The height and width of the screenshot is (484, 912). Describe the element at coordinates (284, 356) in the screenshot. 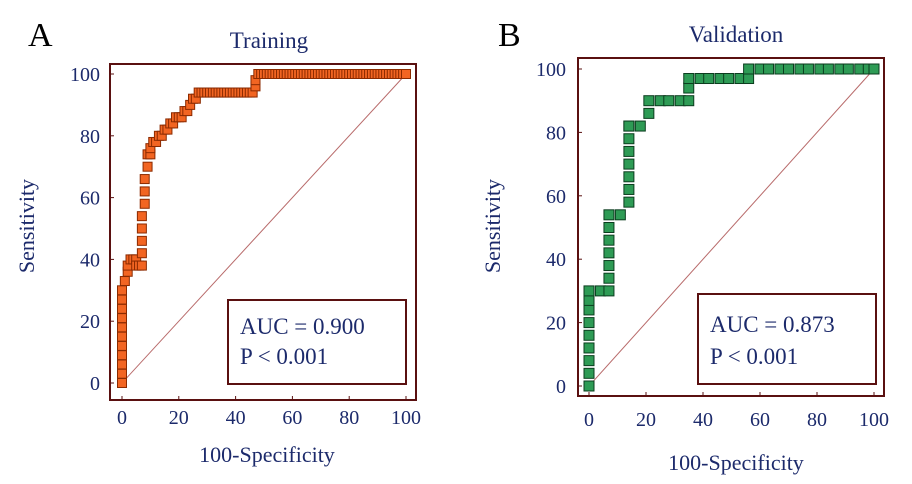

I see `panel-a-pvalue: P < 0.001` at that location.